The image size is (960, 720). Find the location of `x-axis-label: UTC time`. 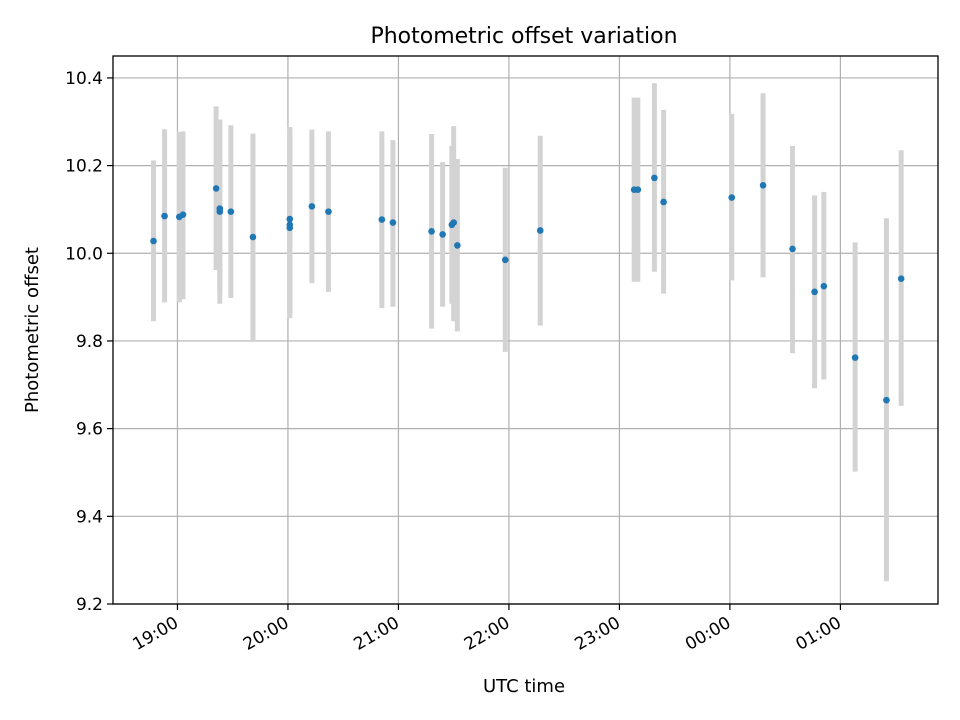

x-axis-label: UTC time is located at coordinates (524, 686).